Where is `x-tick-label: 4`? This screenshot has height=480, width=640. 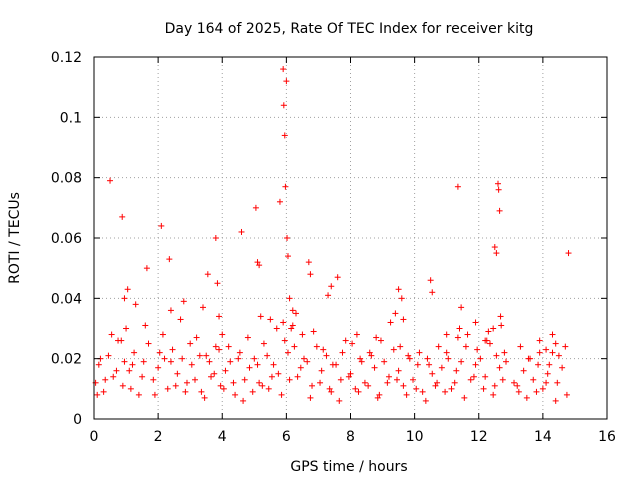 x-tick-label: 4 is located at coordinates (222, 437).